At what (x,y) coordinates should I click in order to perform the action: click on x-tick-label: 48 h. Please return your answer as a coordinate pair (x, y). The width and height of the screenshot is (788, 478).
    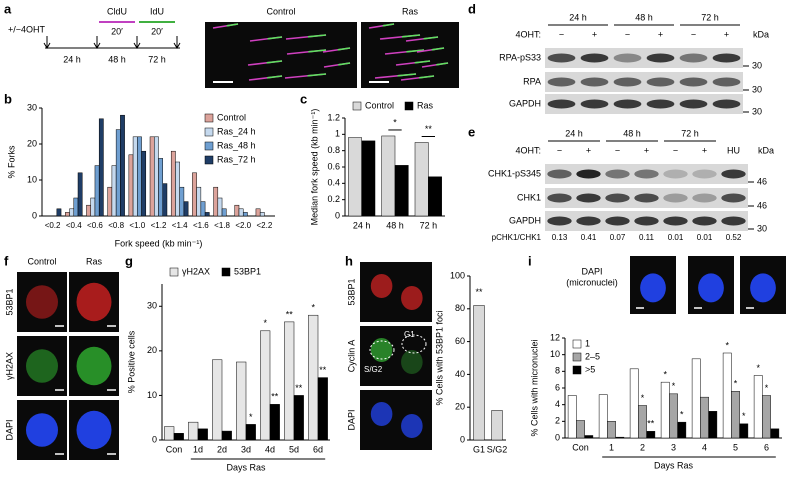
    Looking at the image, I should click on (395, 225).